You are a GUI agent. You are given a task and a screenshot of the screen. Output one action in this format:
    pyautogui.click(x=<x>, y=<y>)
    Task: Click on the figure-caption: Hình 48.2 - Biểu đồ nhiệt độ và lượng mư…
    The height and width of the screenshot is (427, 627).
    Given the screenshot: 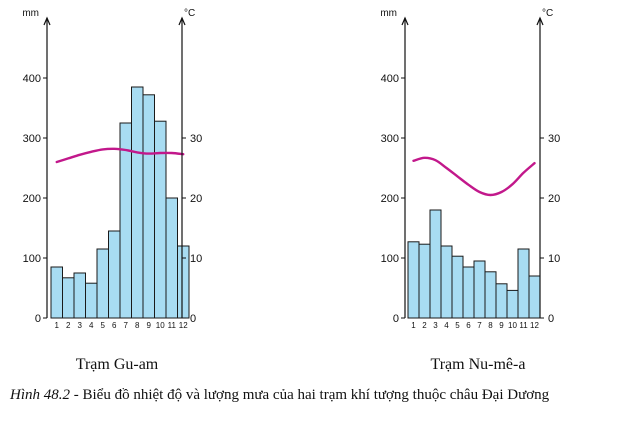 What is the action you would take?
    pyautogui.click(x=315, y=395)
    